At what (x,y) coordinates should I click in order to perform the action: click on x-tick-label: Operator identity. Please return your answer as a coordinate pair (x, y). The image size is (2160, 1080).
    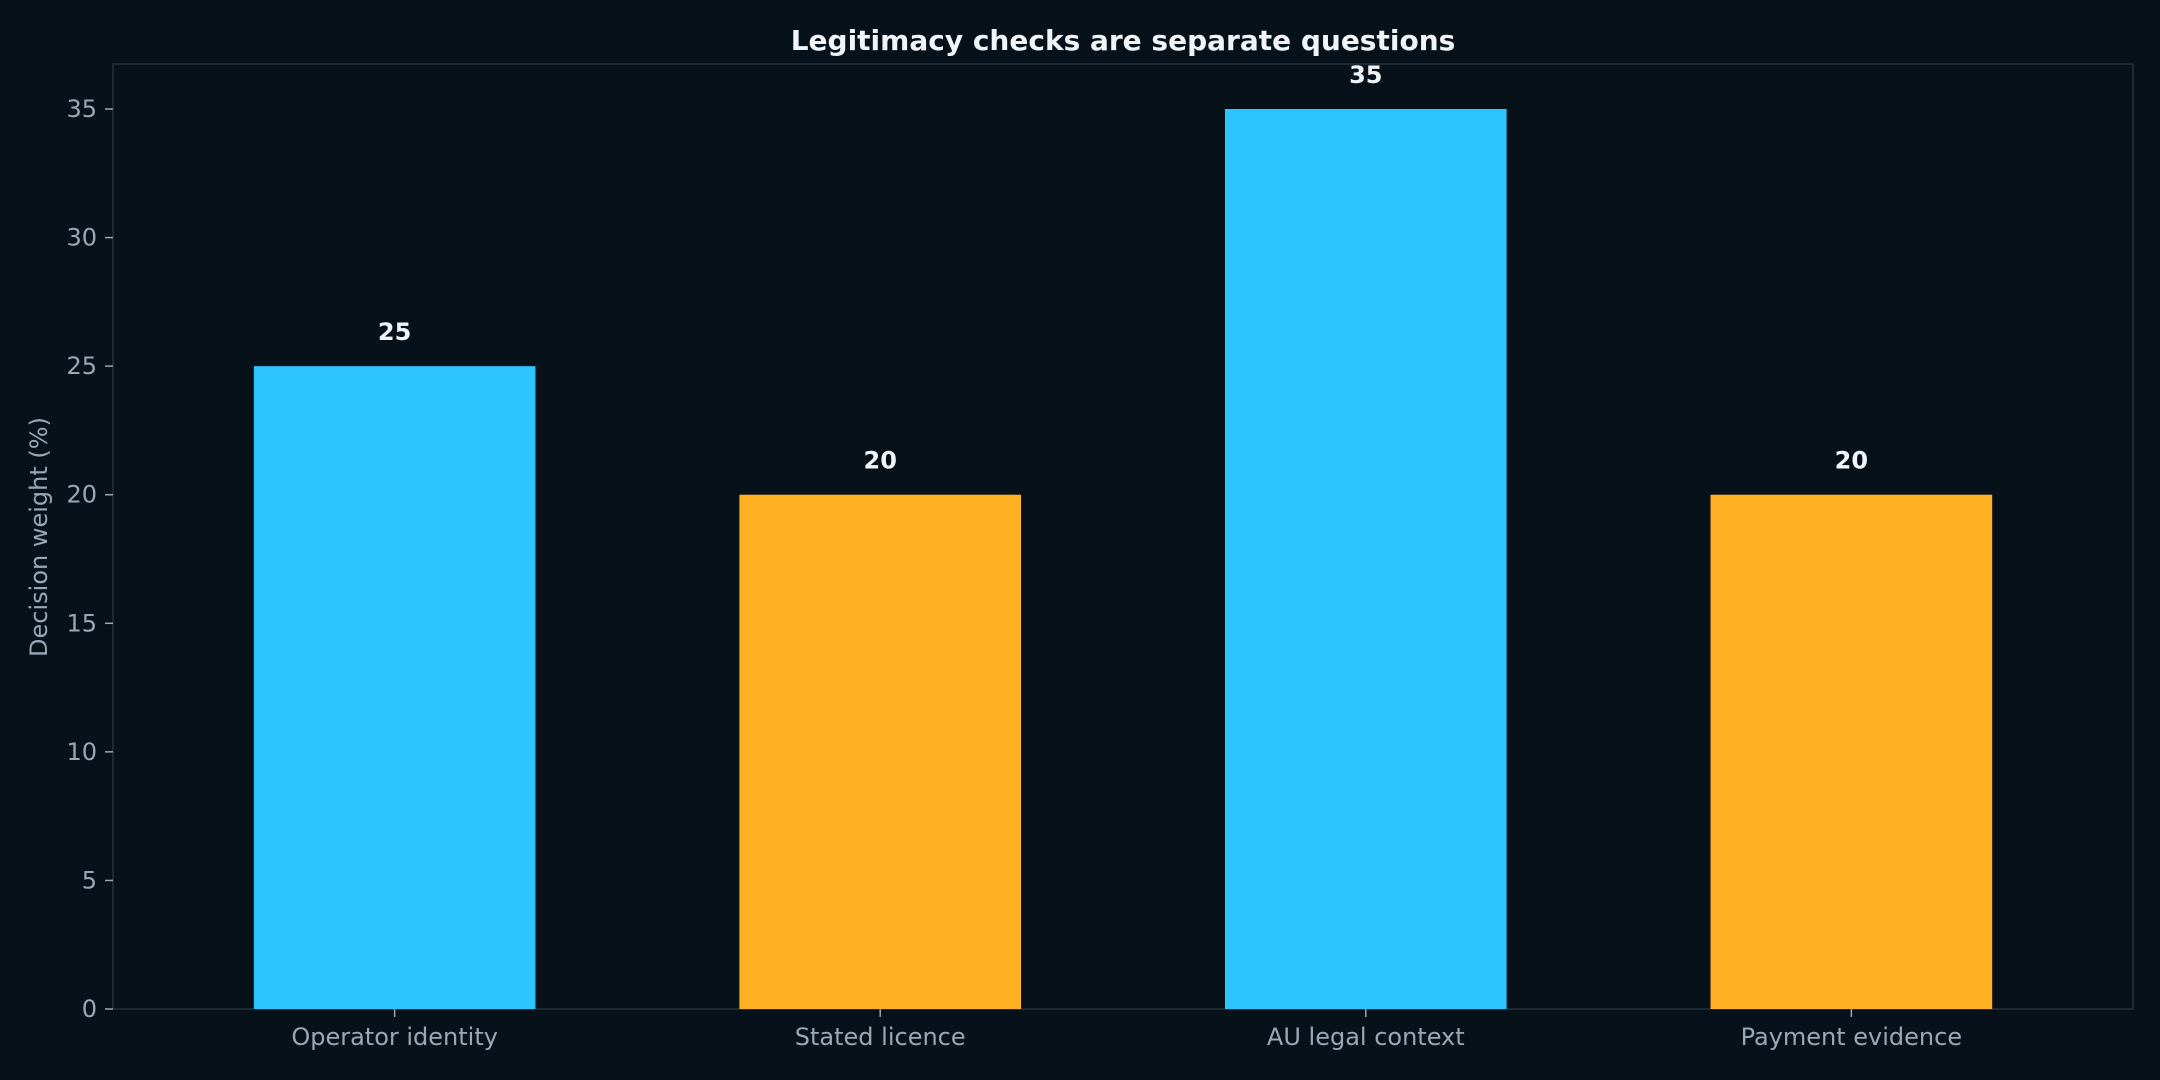
    Looking at the image, I should click on (394, 1037).